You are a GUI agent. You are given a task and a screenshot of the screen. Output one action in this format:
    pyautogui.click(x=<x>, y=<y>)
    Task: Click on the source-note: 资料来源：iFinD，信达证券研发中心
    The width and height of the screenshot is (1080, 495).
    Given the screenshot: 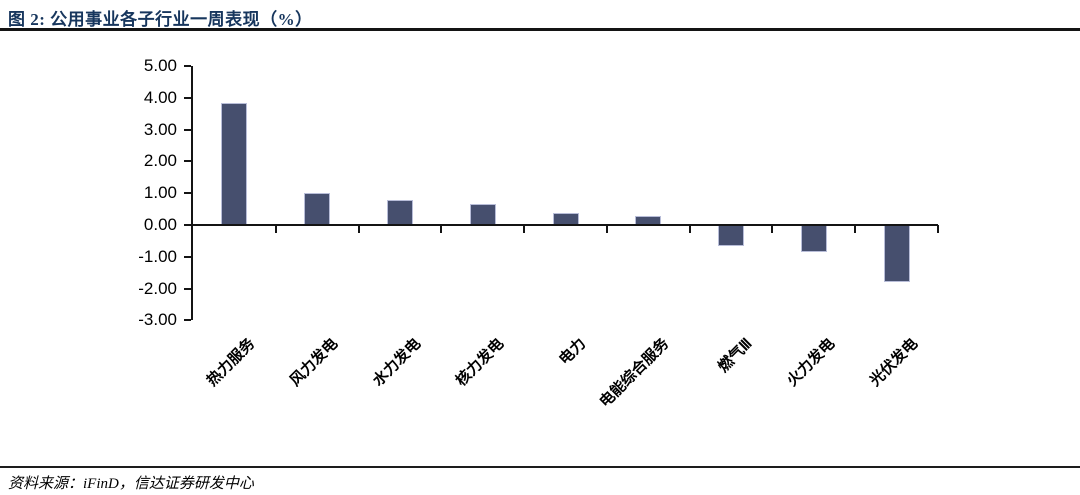 What is the action you would take?
    pyautogui.click(x=131, y=484)
    